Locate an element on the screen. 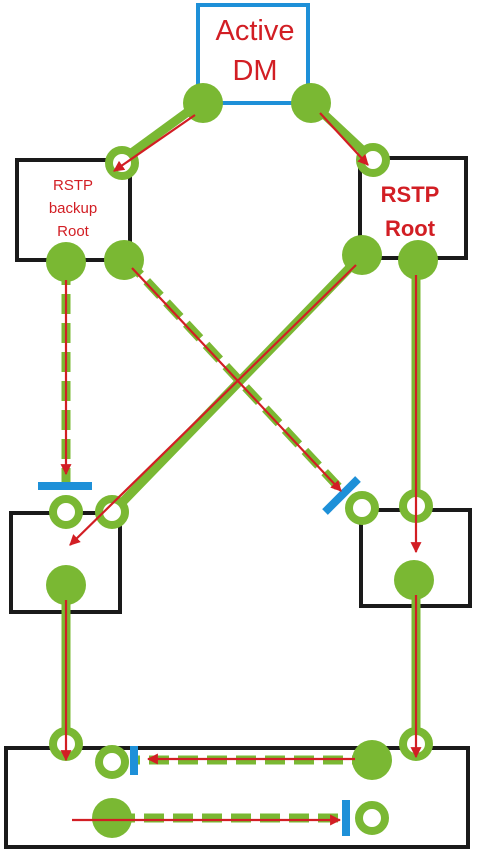  active-dm-label-line2: DM is located at coordinates (254, 71).